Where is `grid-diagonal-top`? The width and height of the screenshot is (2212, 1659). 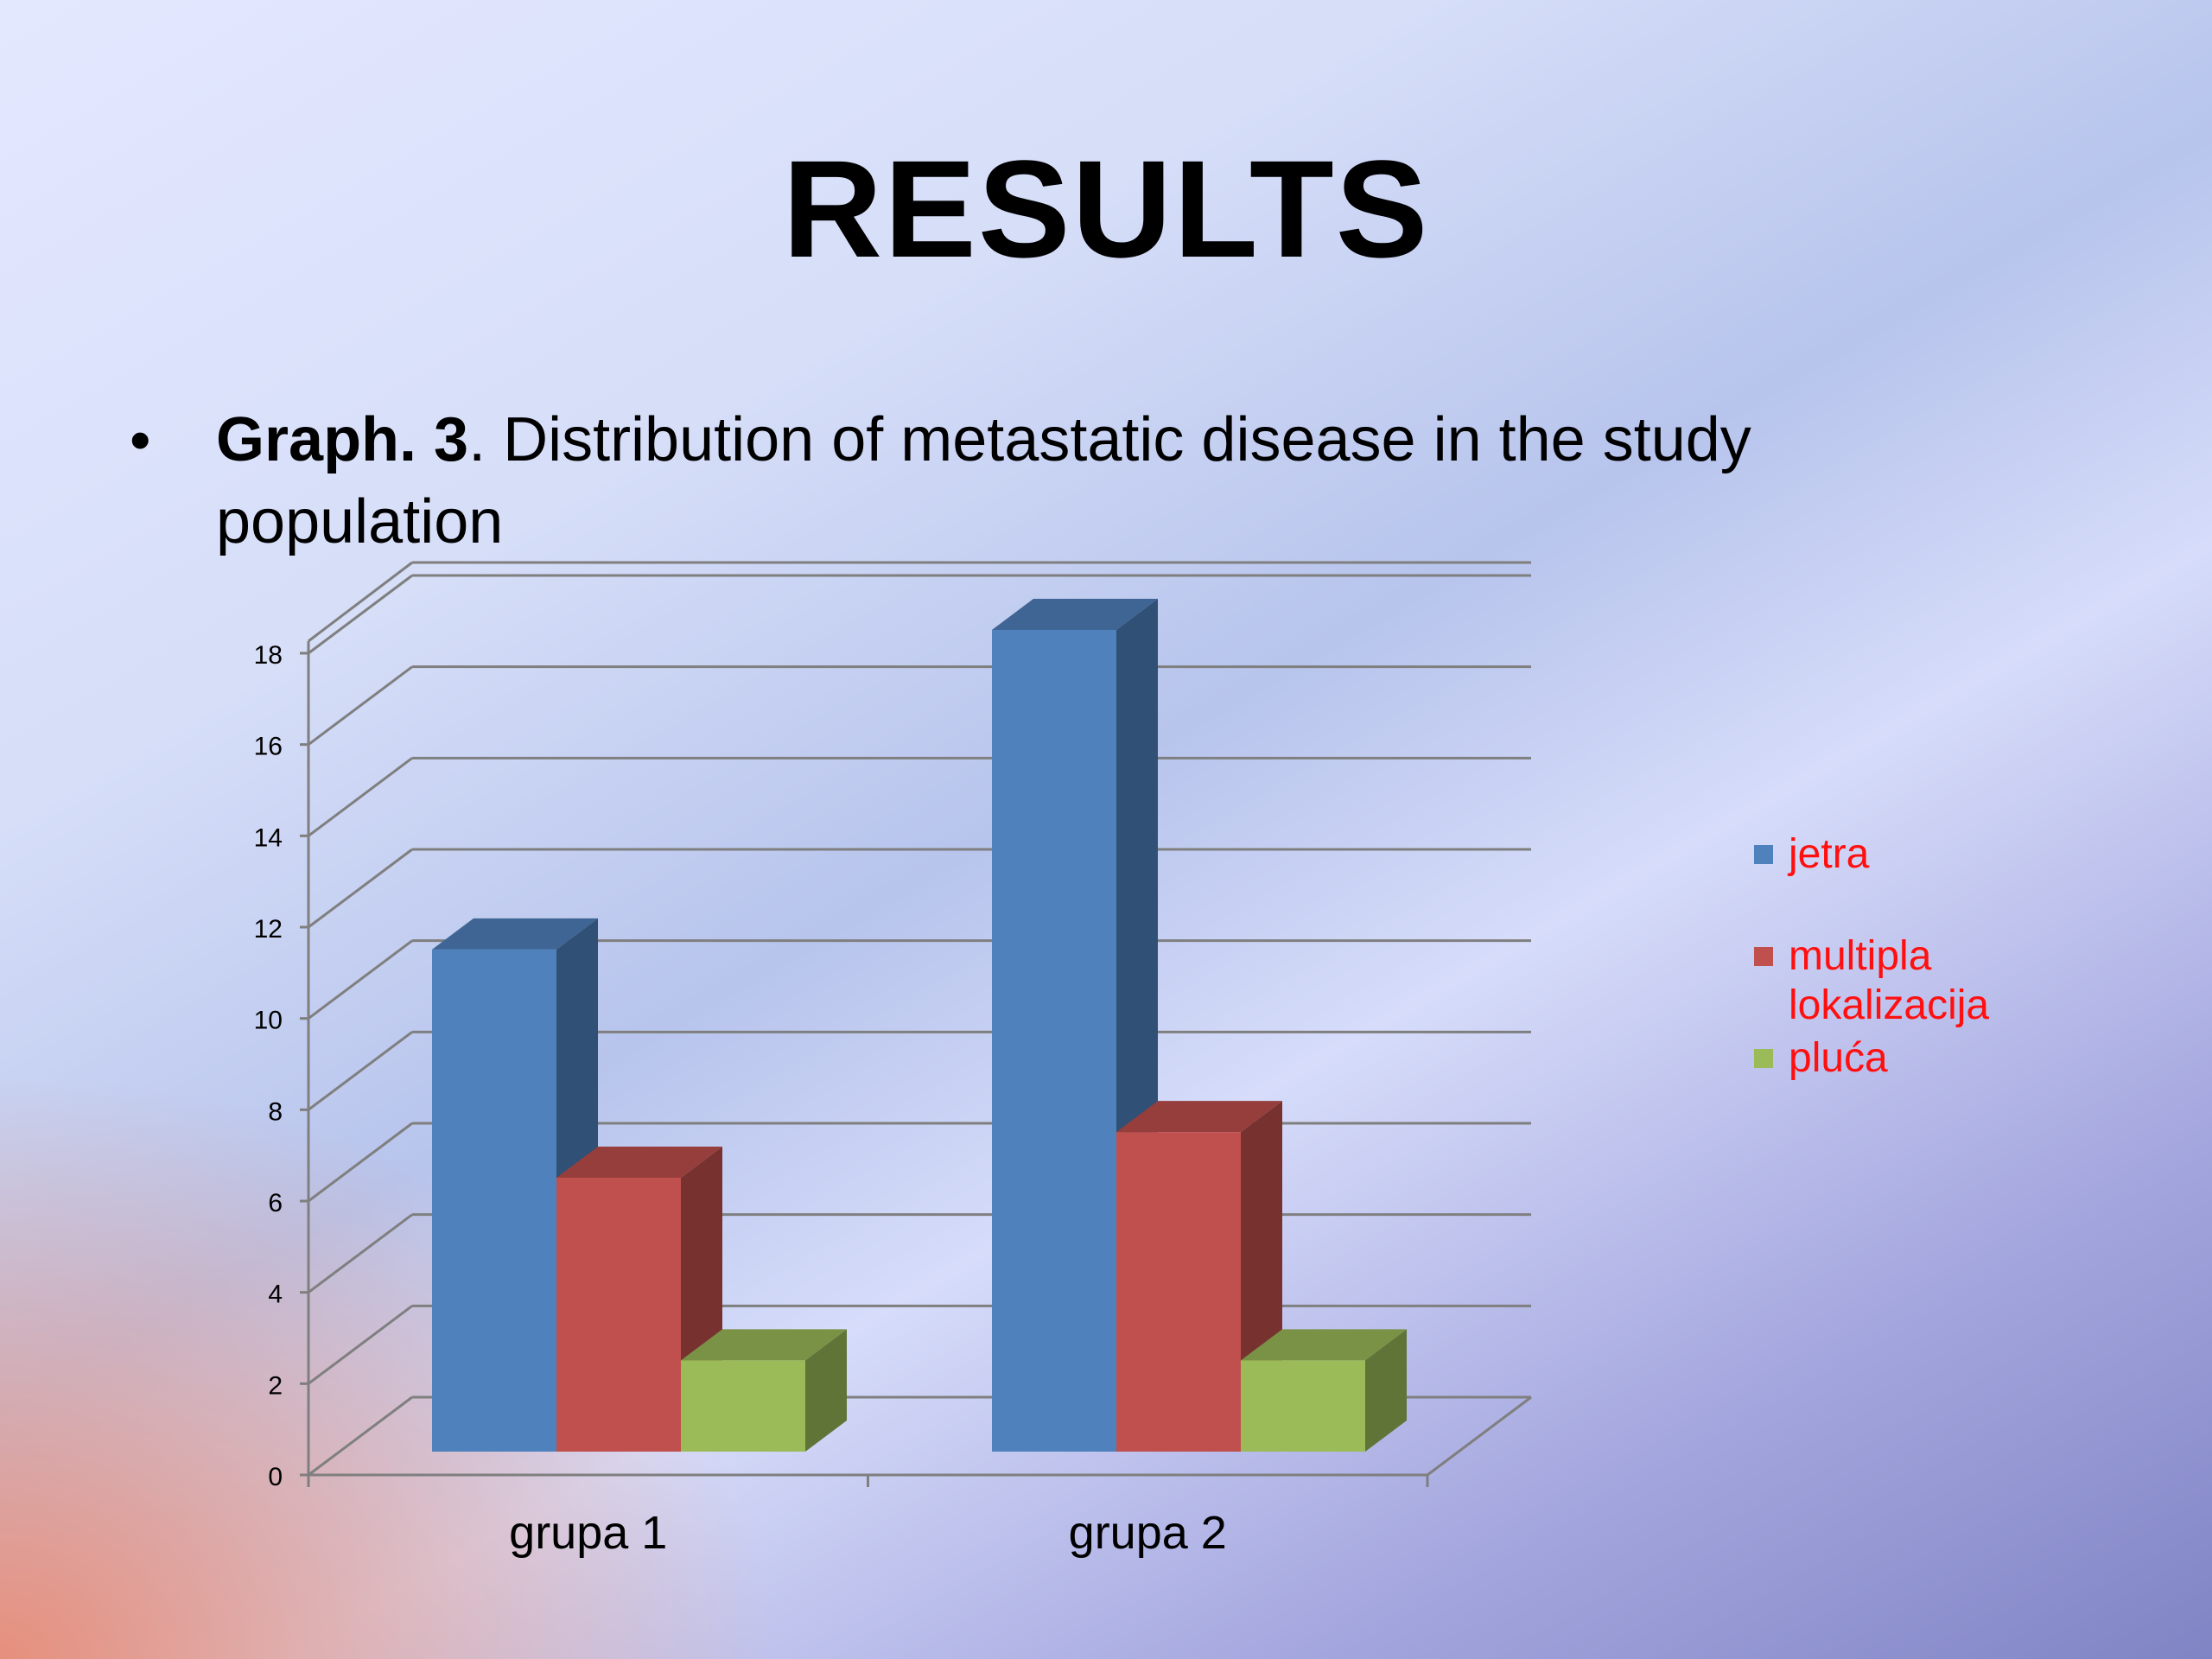
grid-diagonal-top is located at coordinates (360, 602).